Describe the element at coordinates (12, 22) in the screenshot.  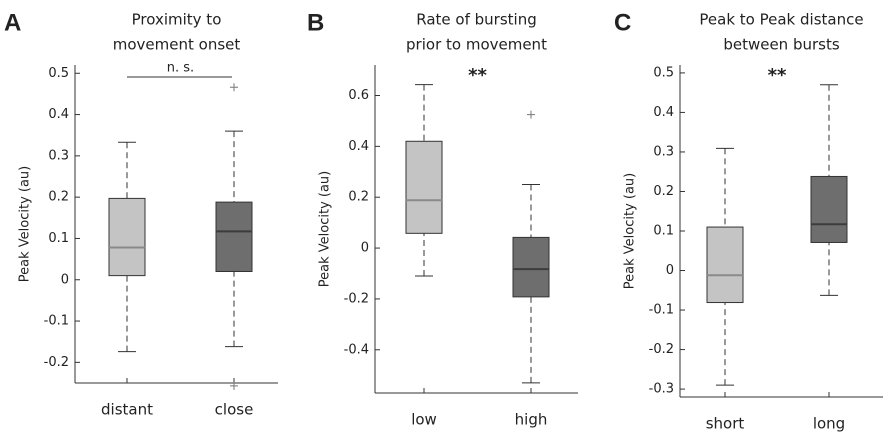
I see `panel-label: A` at that location.